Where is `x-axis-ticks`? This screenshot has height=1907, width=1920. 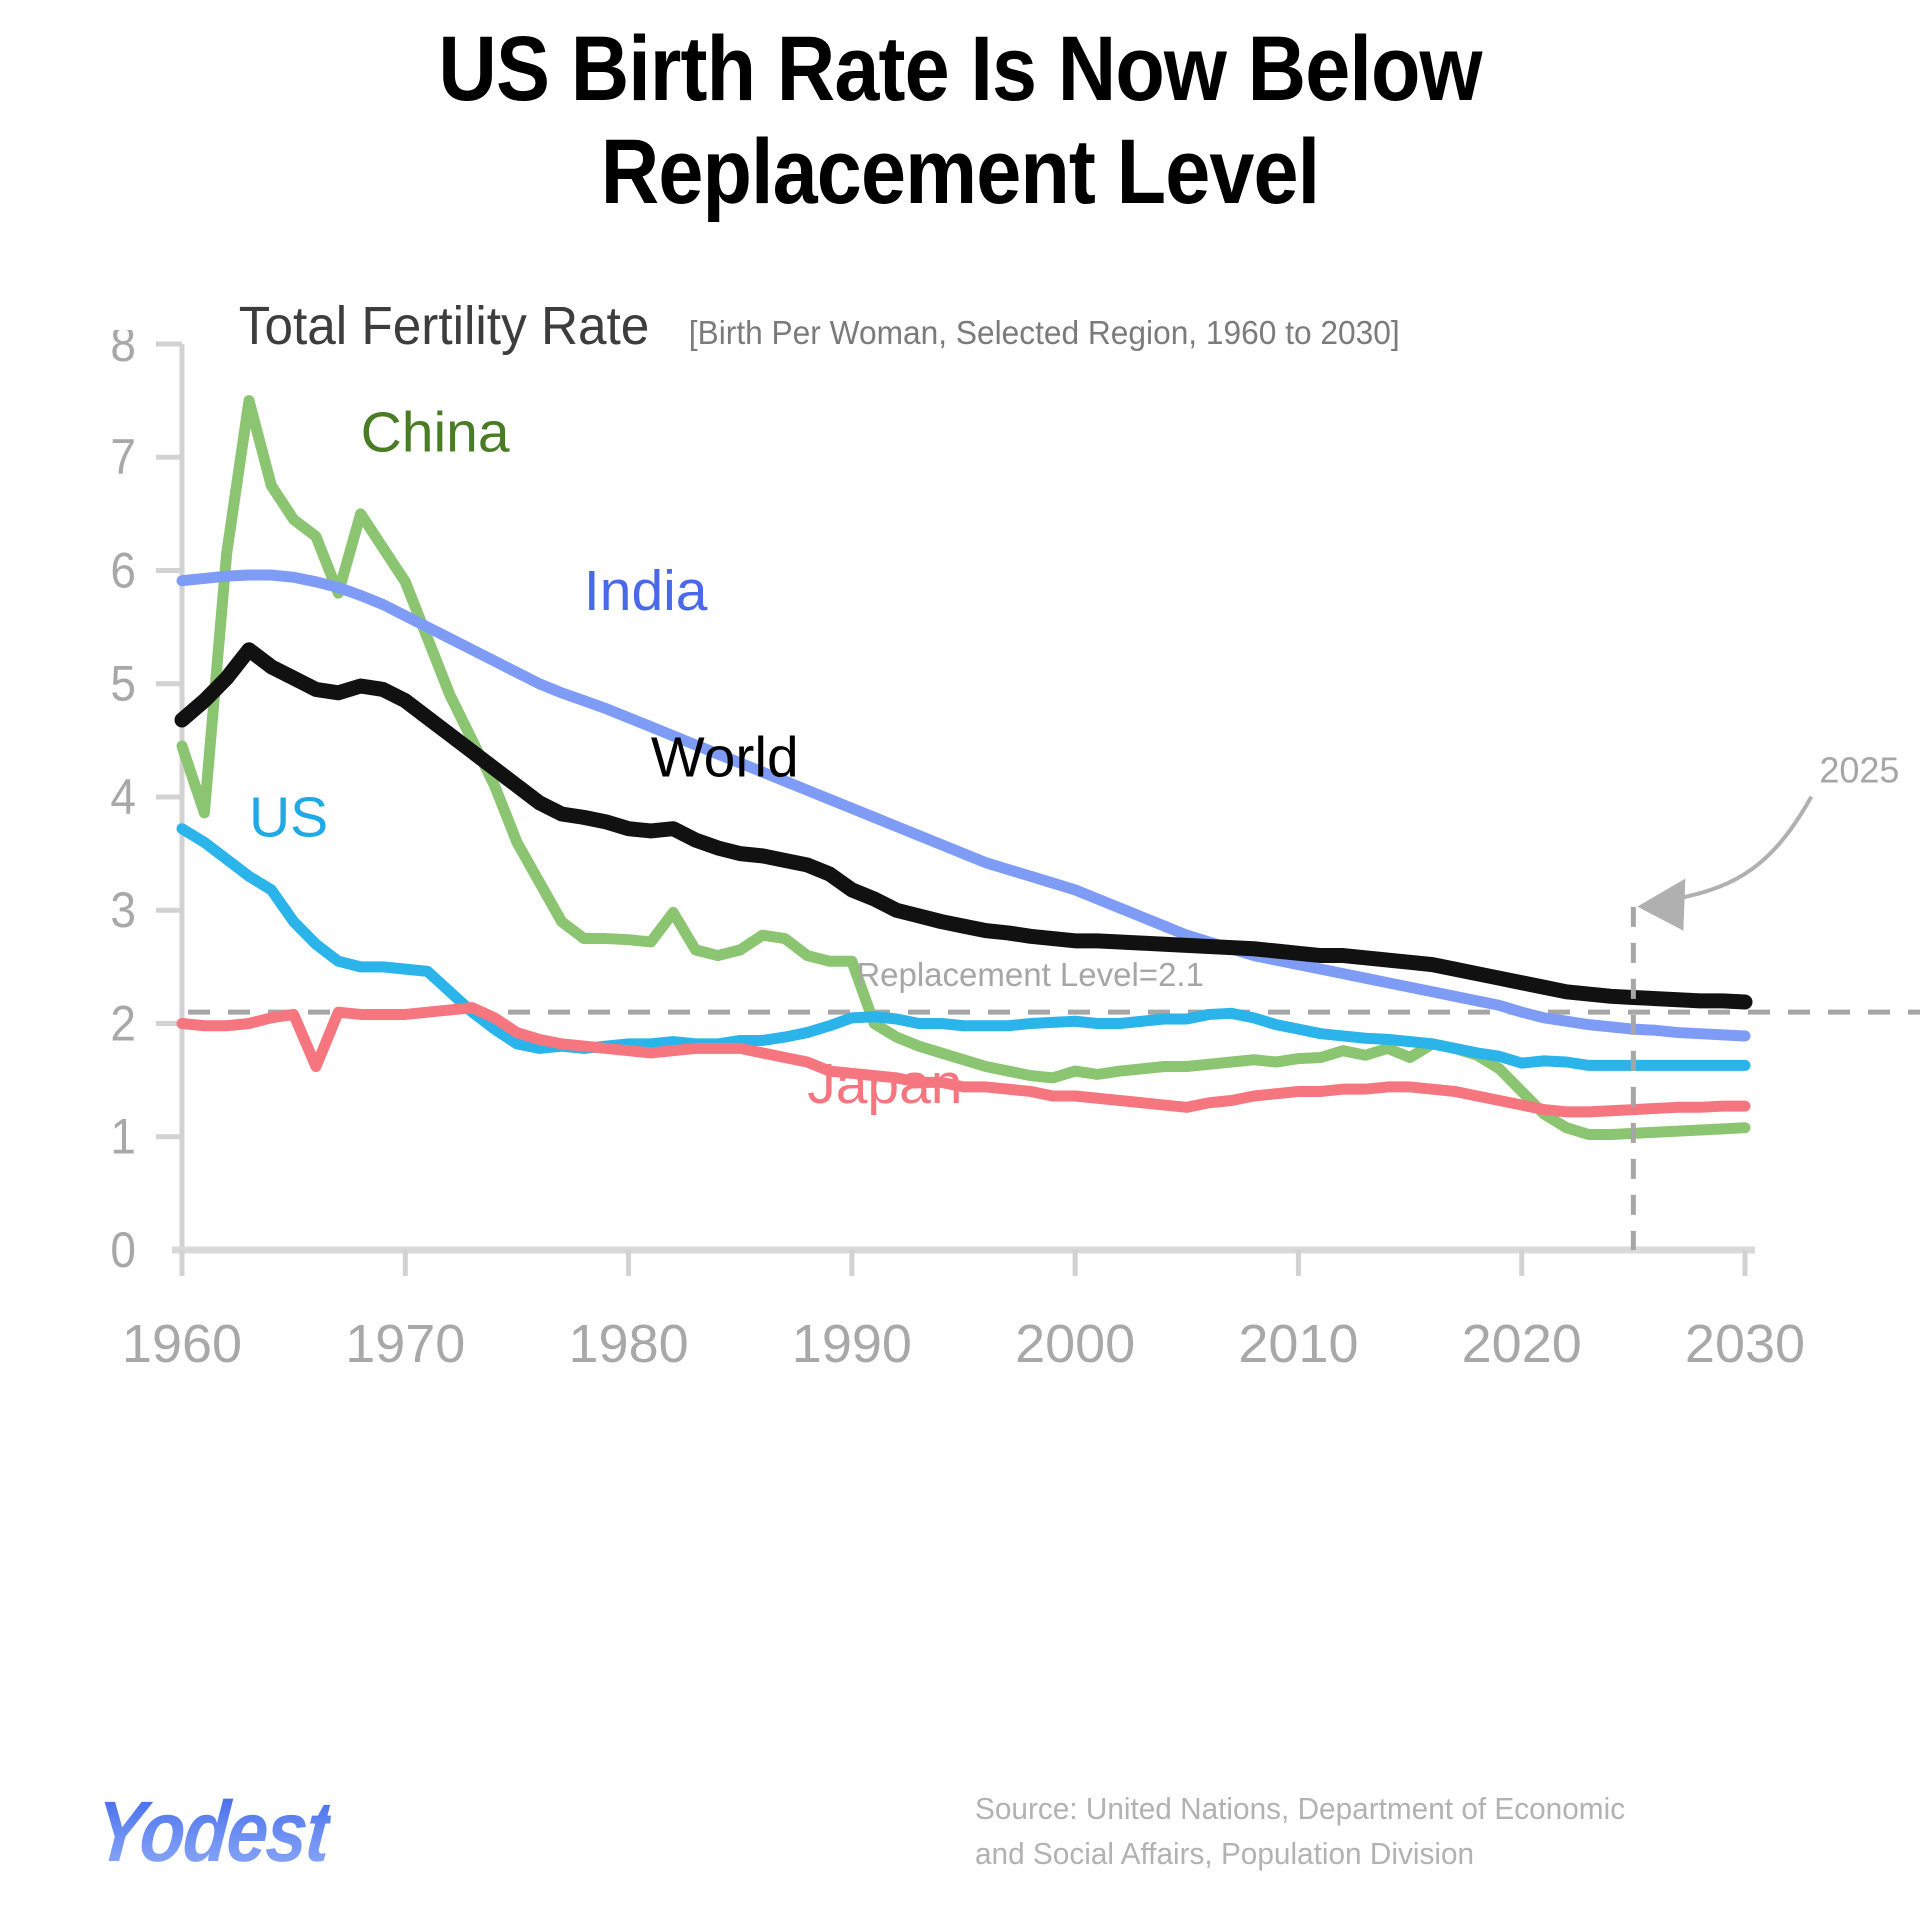 x-axis-ticks is located at coordinates (963, 1263).